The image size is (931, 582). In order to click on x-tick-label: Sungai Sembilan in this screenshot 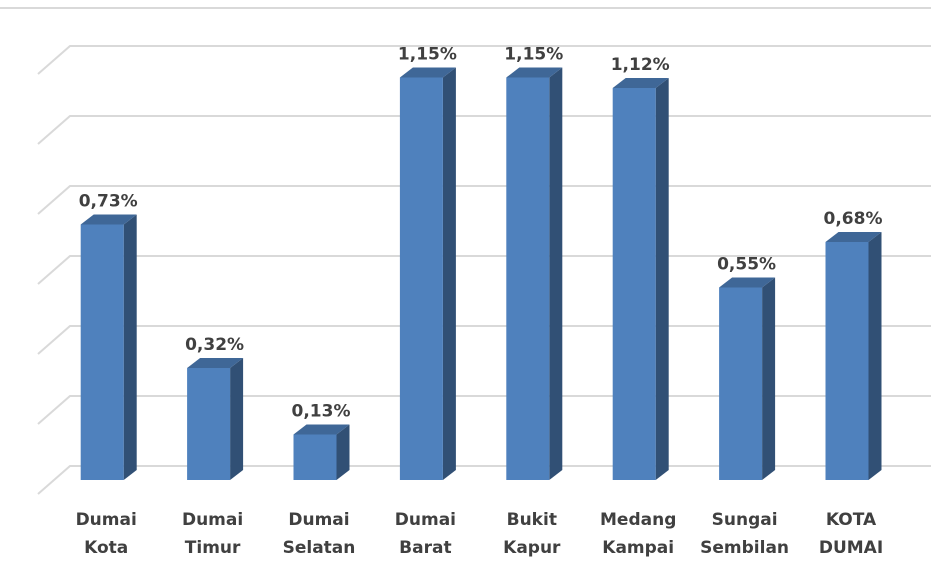, I will do `click(745, 534)`.